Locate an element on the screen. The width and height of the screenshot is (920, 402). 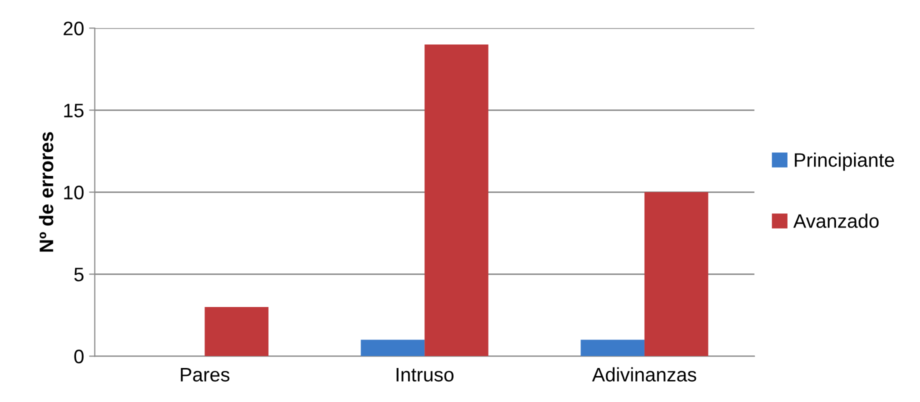
x-tick-label: Intruso is located at coordinates (425, 375).